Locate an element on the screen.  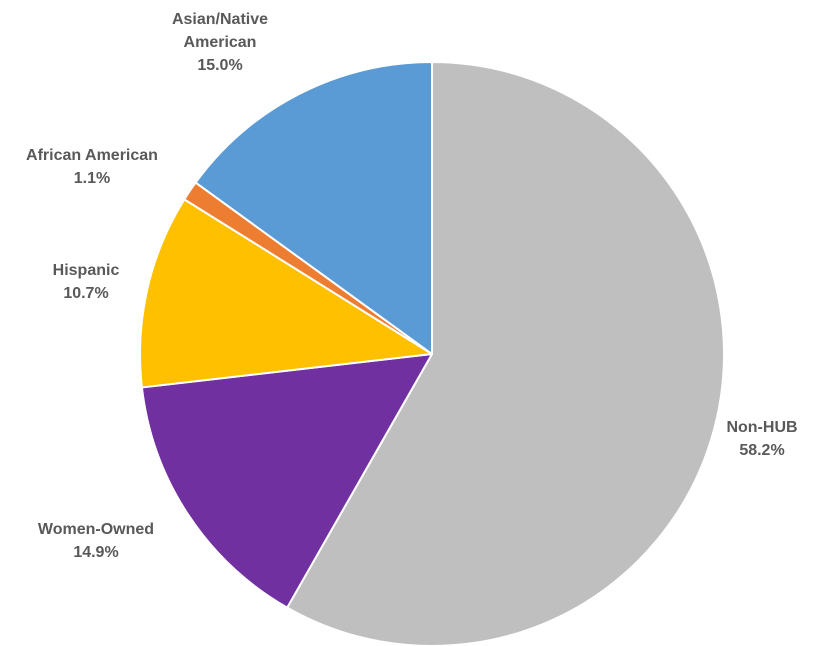
pie-slice-women-owned is located at coordinates (286, 481).